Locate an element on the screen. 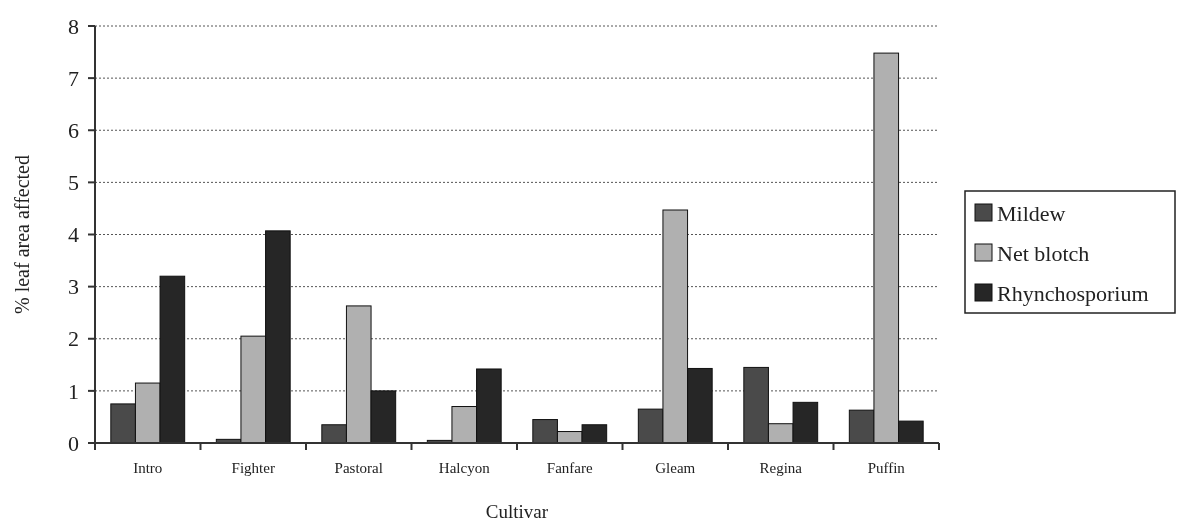 This screenshot has width=1179, height=530. x-tick-label: Gleam is located at coordinates (675, 468).